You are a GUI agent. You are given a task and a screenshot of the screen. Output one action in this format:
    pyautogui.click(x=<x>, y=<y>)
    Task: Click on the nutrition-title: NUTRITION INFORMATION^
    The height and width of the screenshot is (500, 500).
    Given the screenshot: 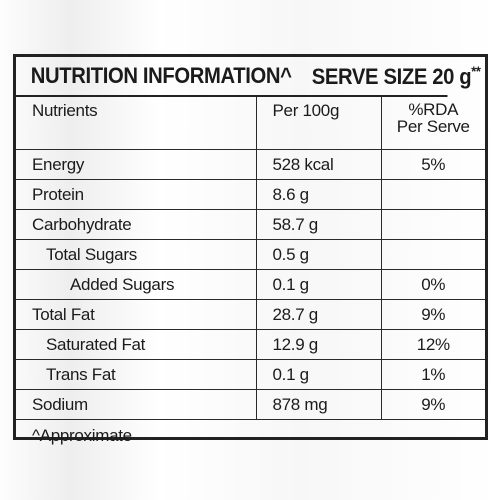 What is the action you would take?
    pyautogui.click(x=161, y=75)
    